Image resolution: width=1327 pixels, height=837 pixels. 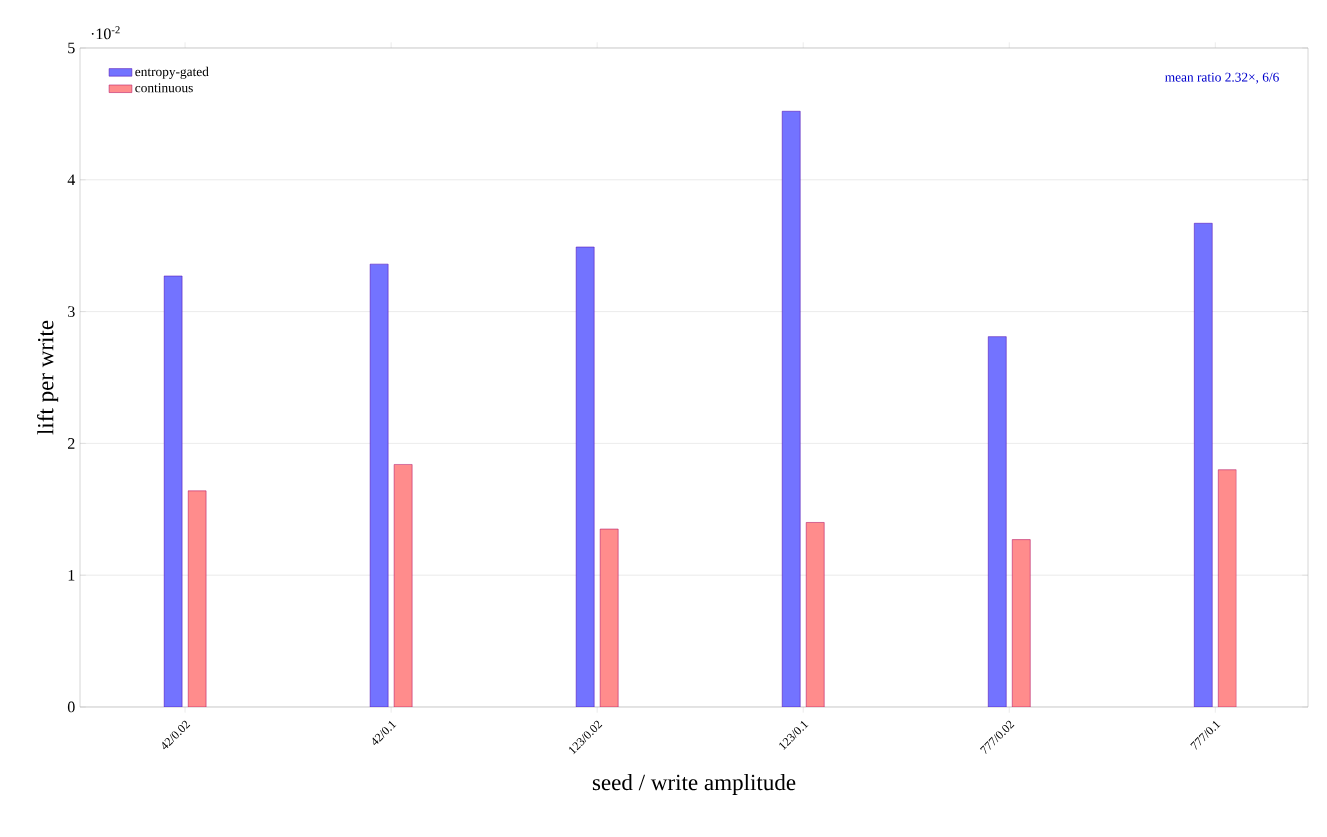 What do you see at coordinates (71, 311) in the screenshot?
I see `y-tick-label: 3` at bounding box center [71, 311].